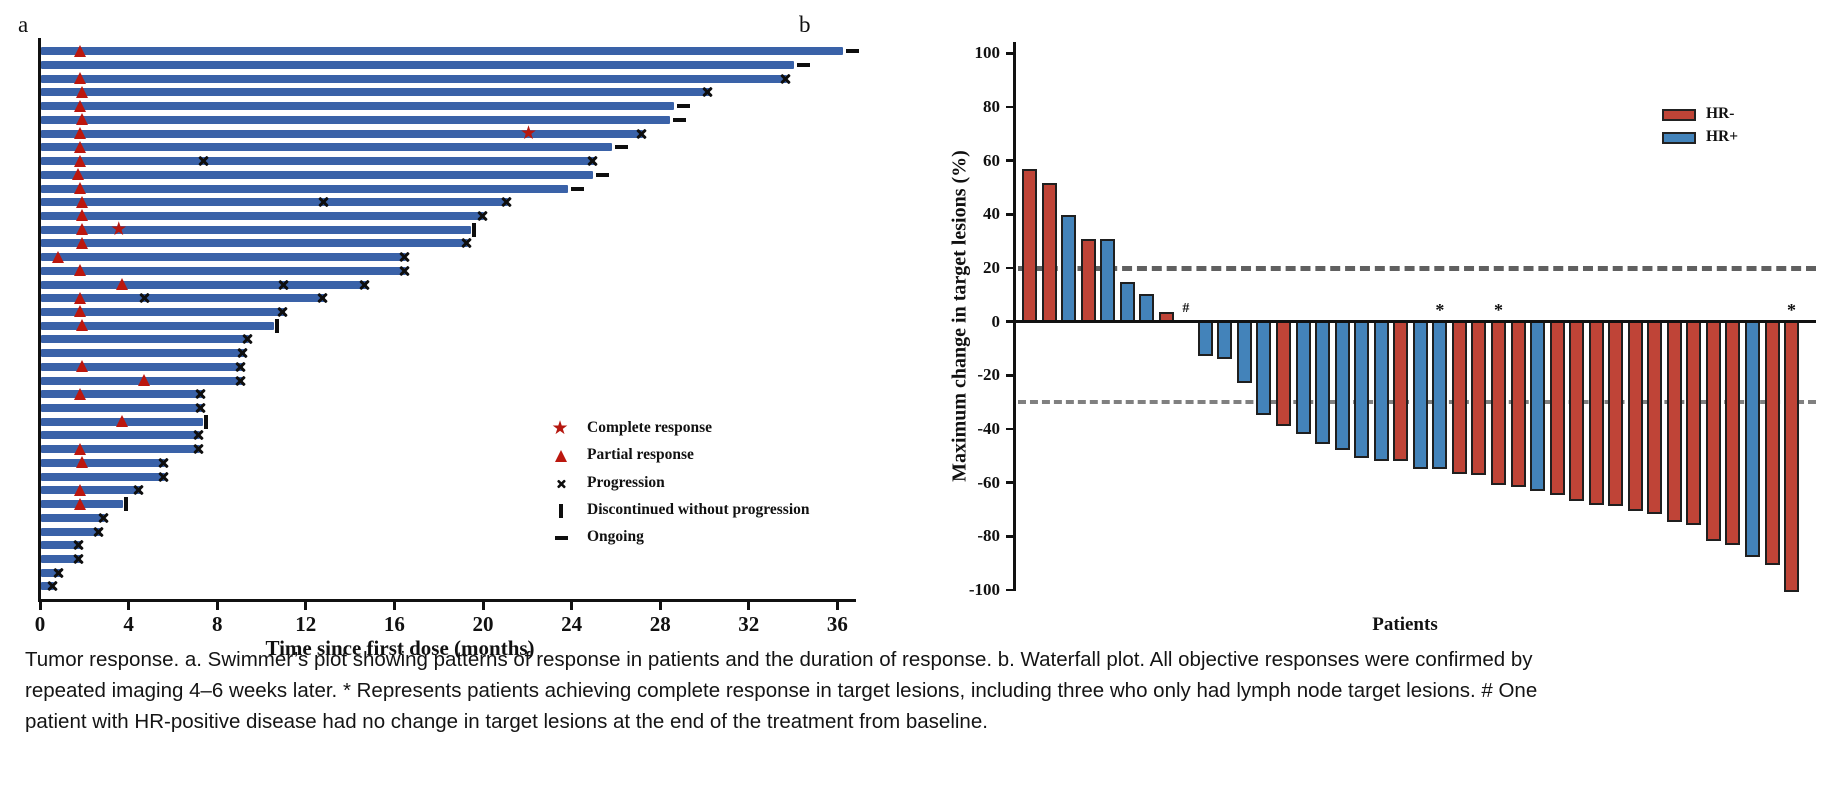  I want to click on complete-response-marker: ★, so click(529, 132).